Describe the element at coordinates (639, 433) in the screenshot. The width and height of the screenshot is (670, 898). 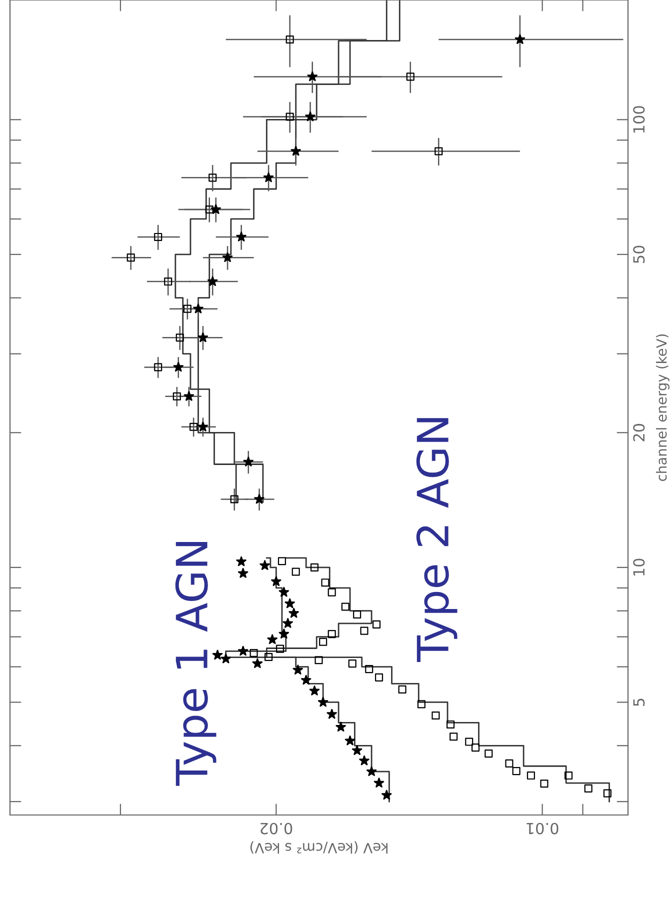
I see `y-tick-label: 20` at that location.